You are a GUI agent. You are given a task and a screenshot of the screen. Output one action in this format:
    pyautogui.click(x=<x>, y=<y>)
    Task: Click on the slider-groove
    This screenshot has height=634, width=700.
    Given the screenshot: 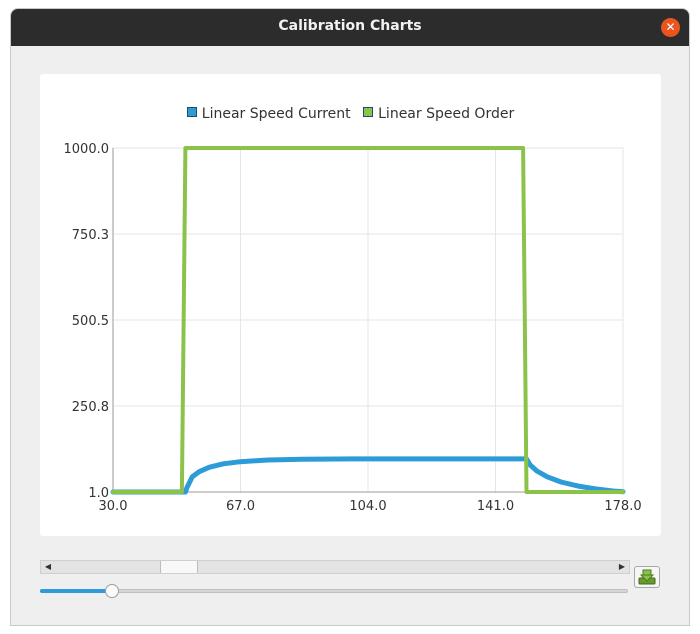 What is the action you would take?
    pyautogui.click(x=334, y=591)
    